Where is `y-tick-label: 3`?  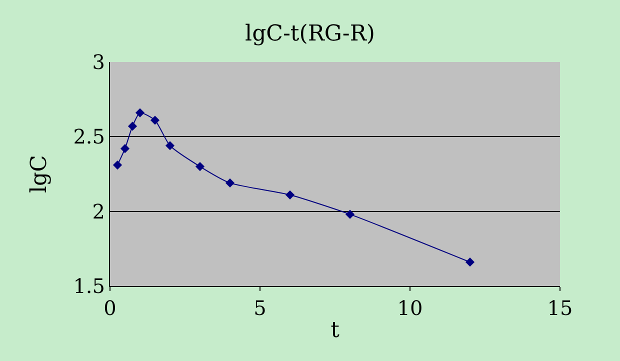
y-tick-label: 3 is located at coordinates (98, 62).